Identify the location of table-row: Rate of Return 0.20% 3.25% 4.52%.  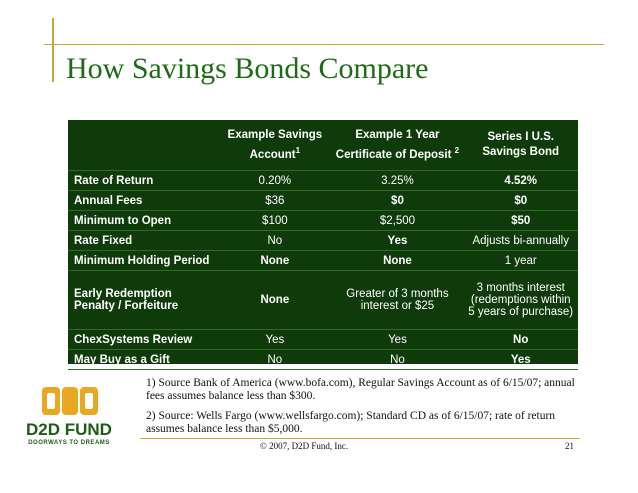
(323, 180).